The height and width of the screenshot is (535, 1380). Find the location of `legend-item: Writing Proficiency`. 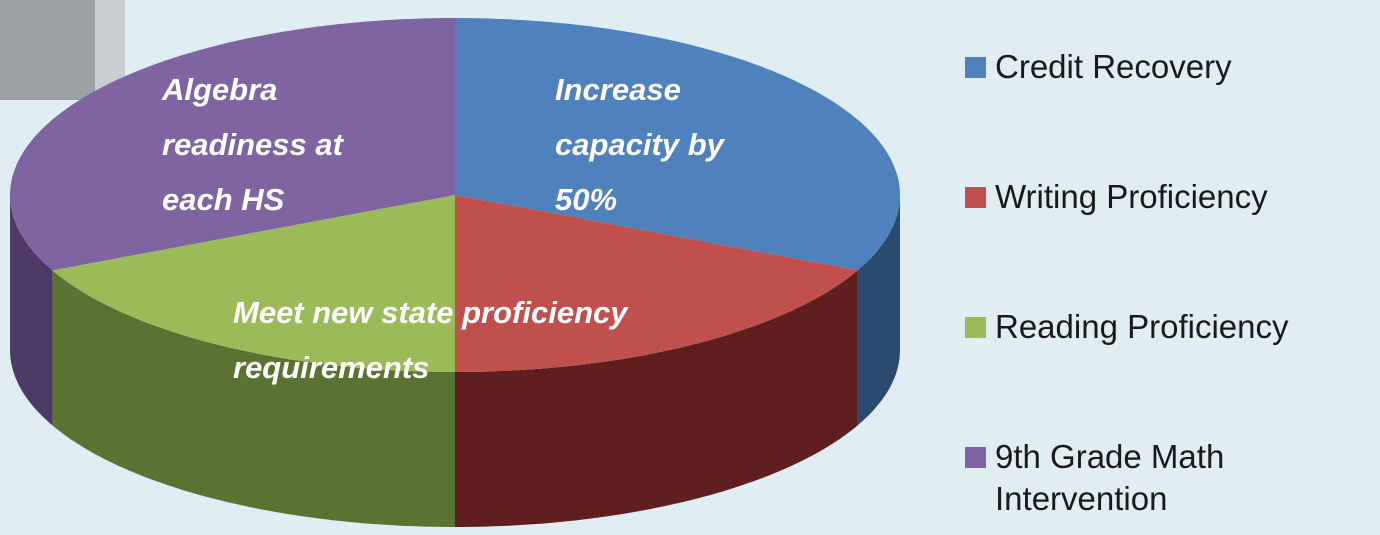

legend-item: Writing Proficiency is located at coordinates (1170, 197).